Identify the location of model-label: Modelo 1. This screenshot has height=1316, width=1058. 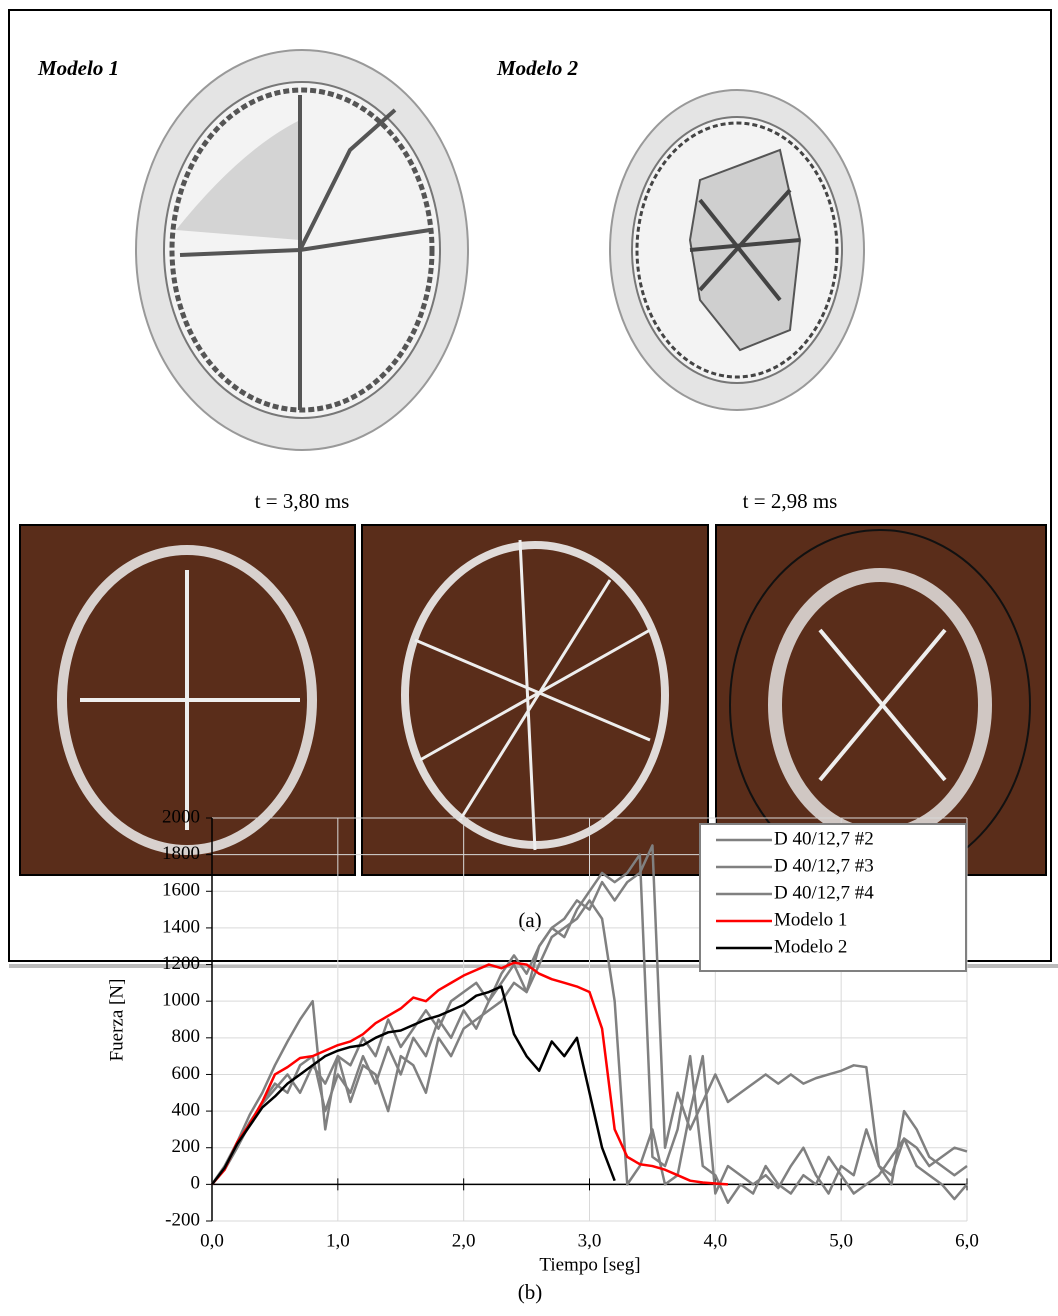
(78, 68).